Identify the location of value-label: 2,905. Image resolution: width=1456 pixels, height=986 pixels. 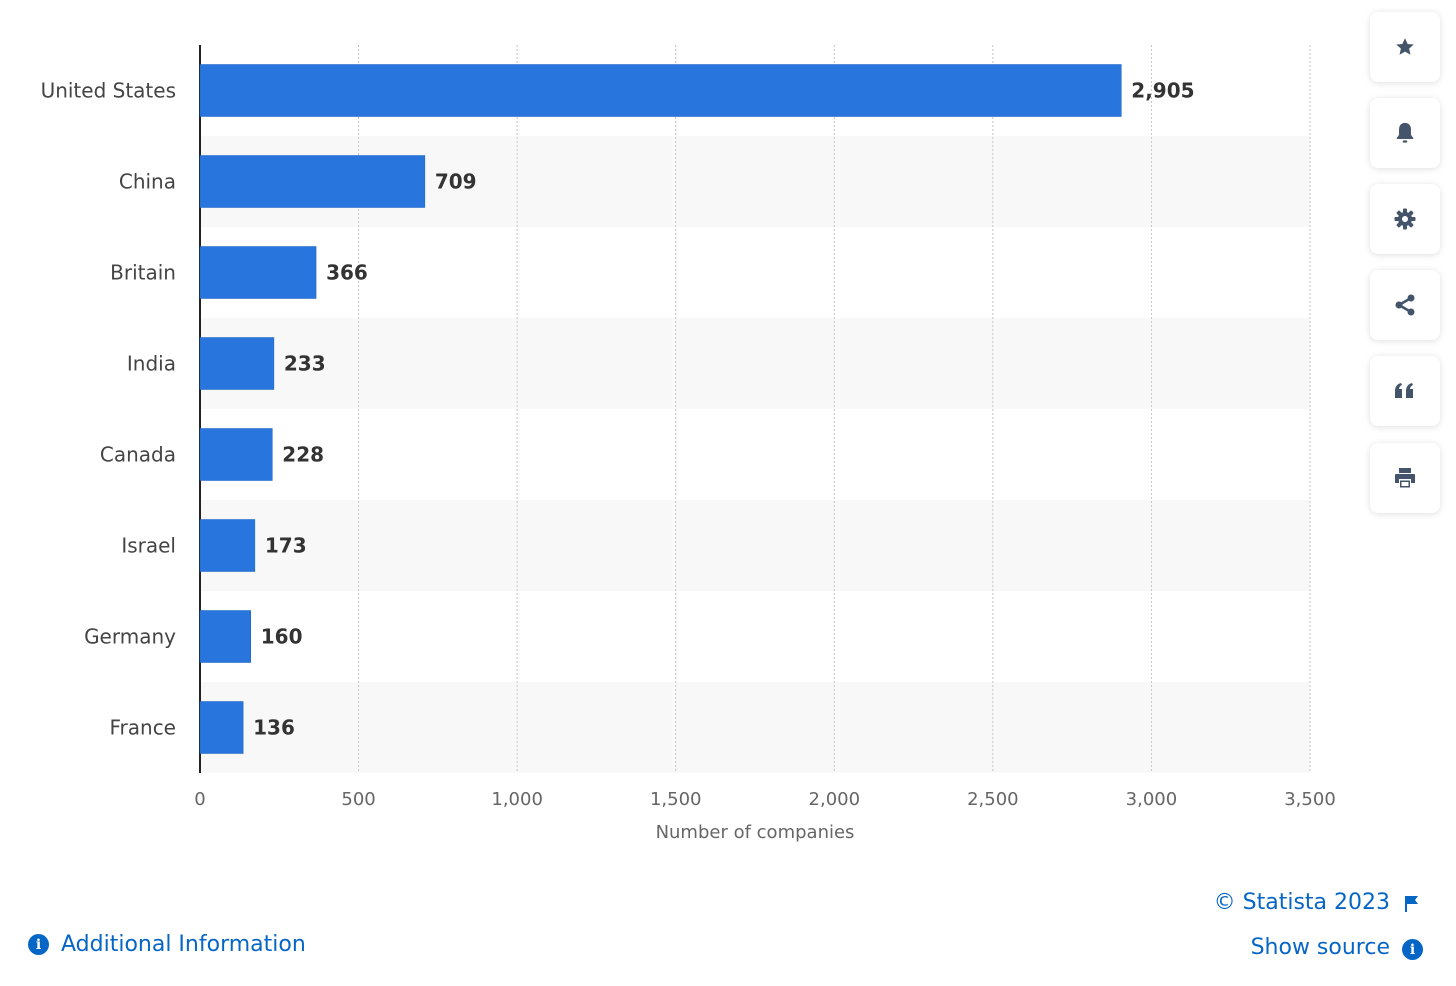
(1162, 91).